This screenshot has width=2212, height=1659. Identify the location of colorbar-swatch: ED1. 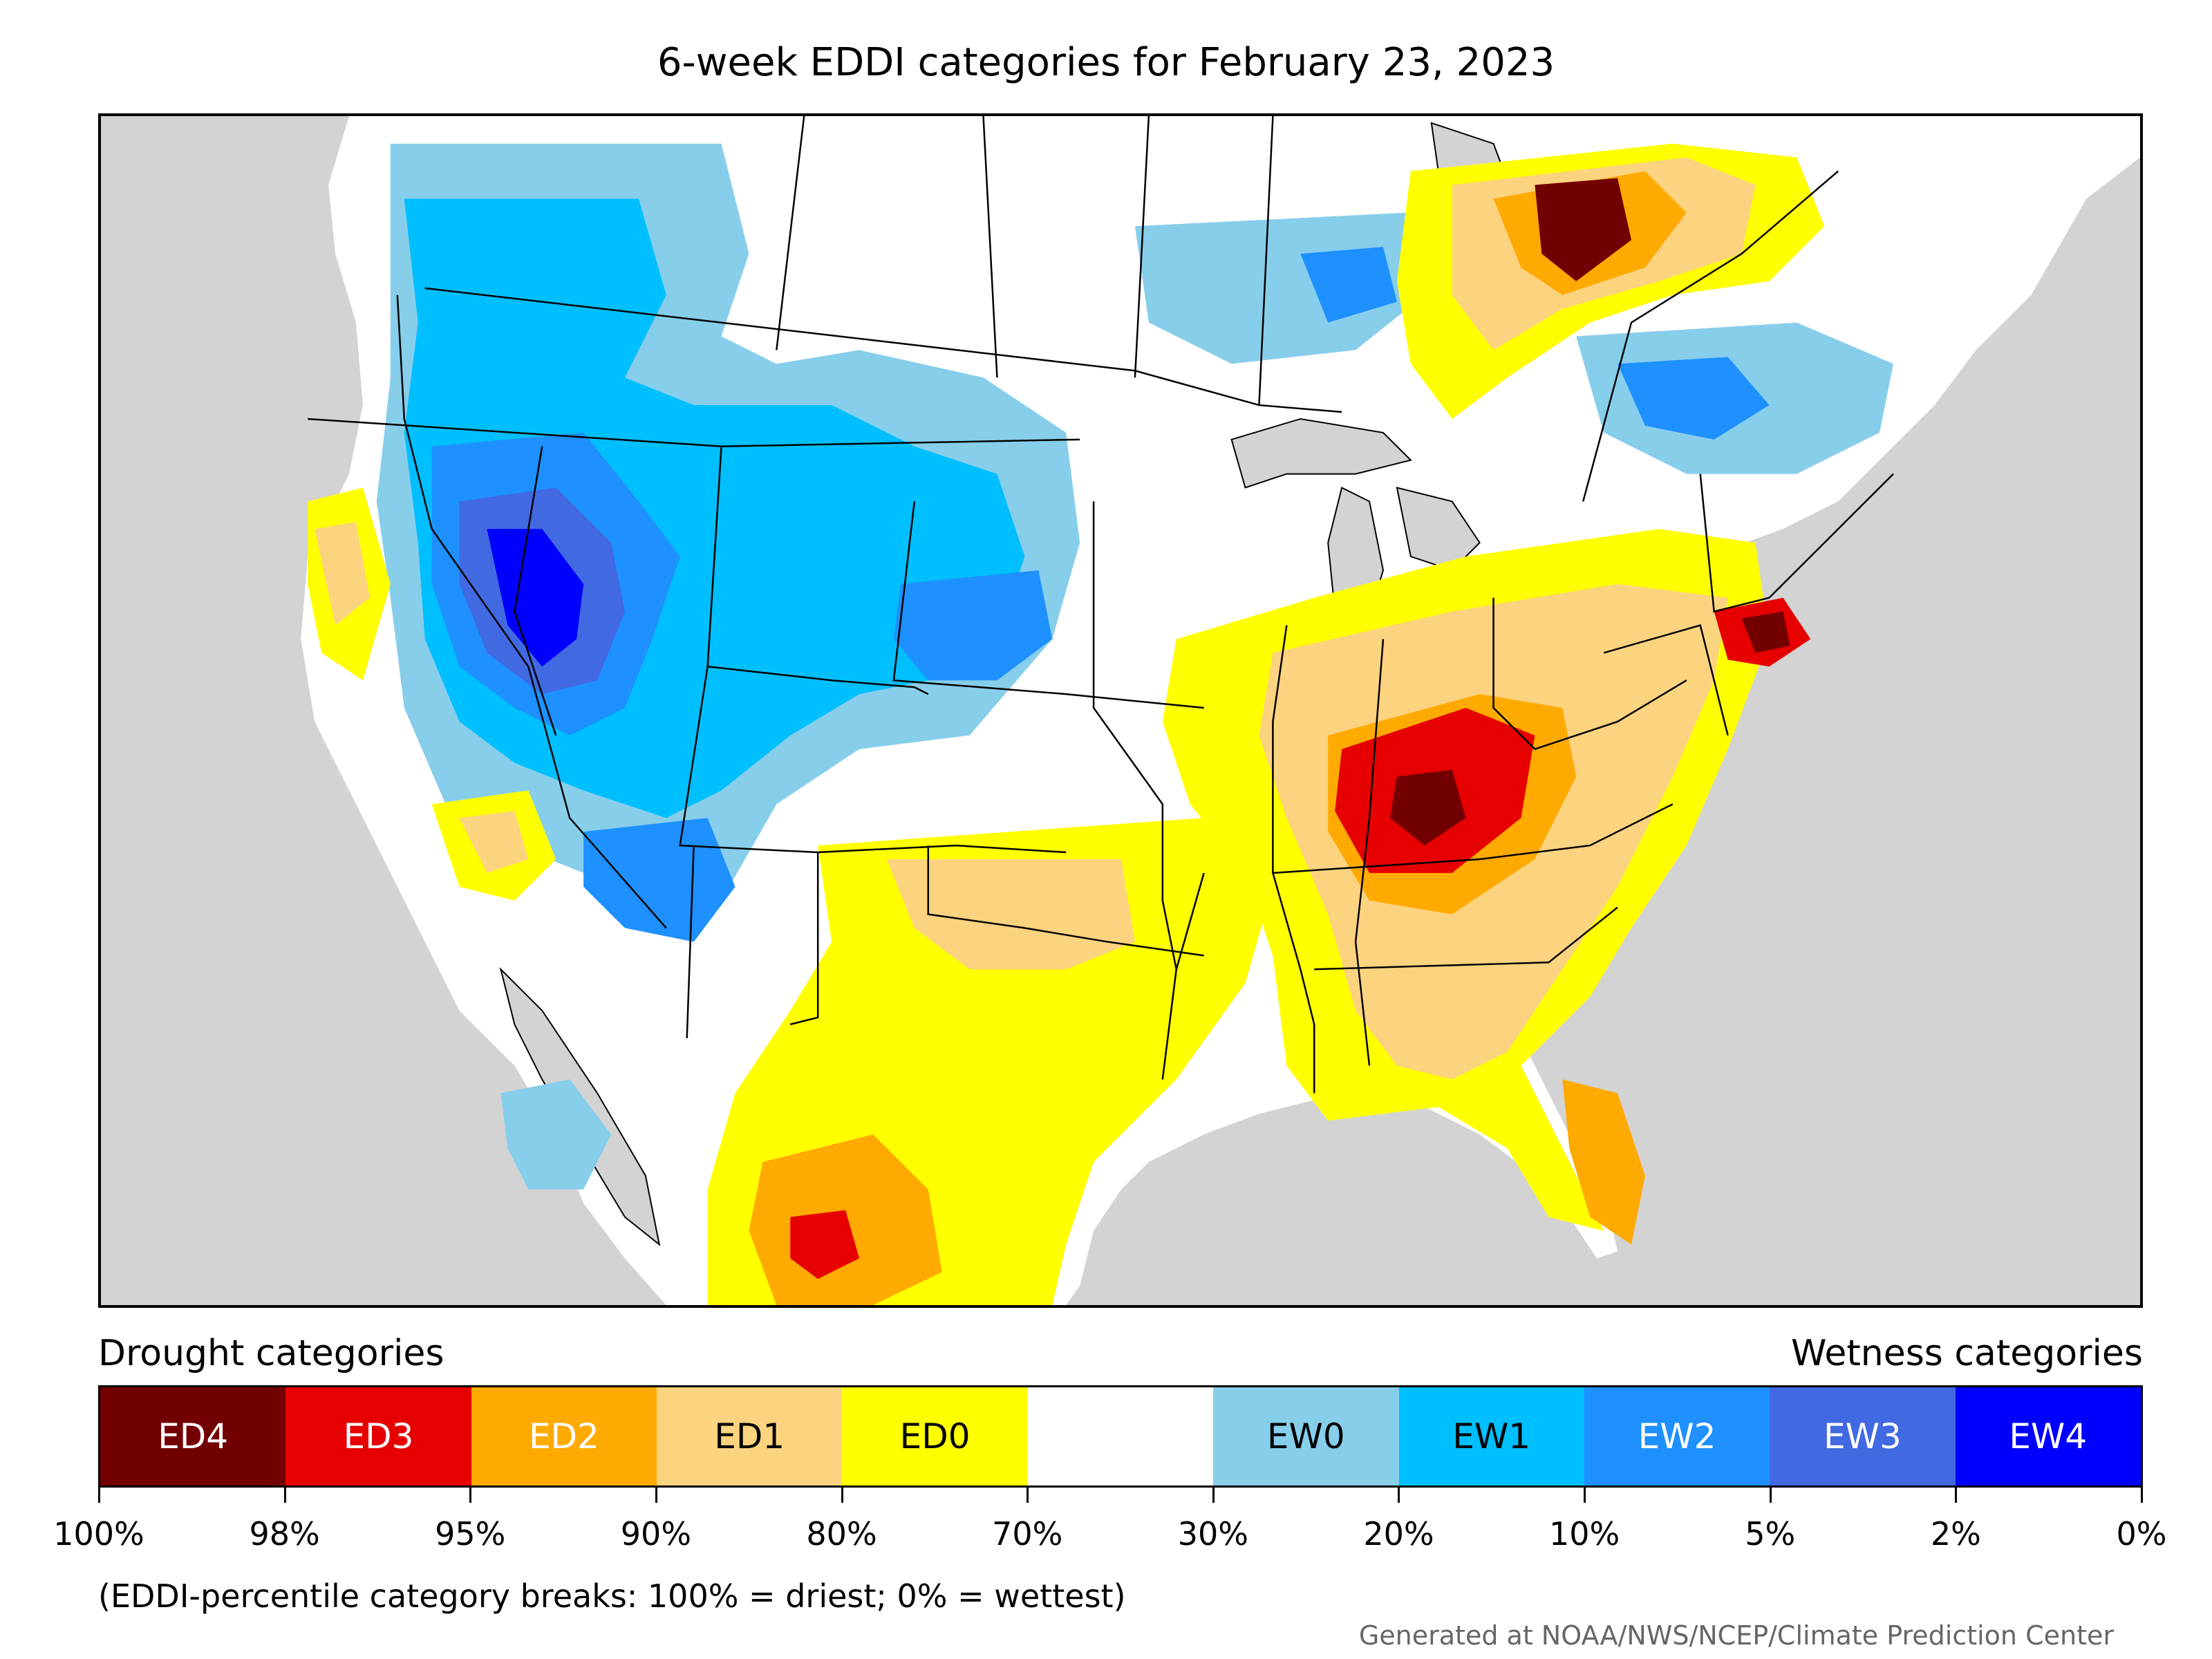
(750, 1436).